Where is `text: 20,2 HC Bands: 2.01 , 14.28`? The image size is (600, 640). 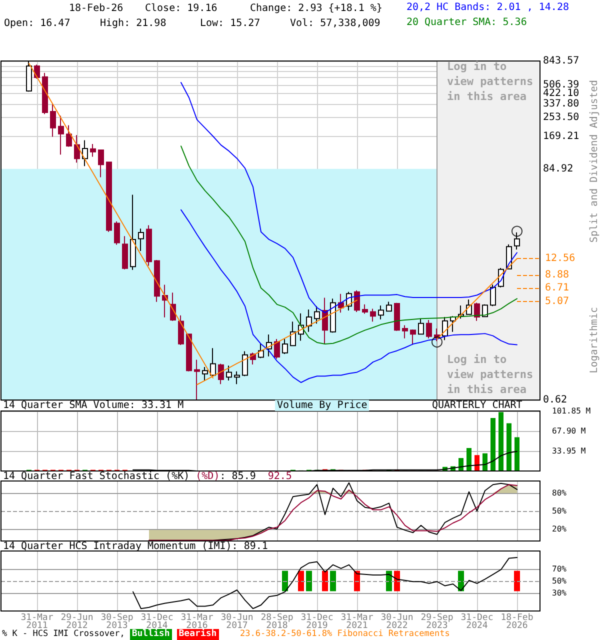 text: 20,2 HC Bands: 2.01 , 14.28 is located at coordinates (487, 8).